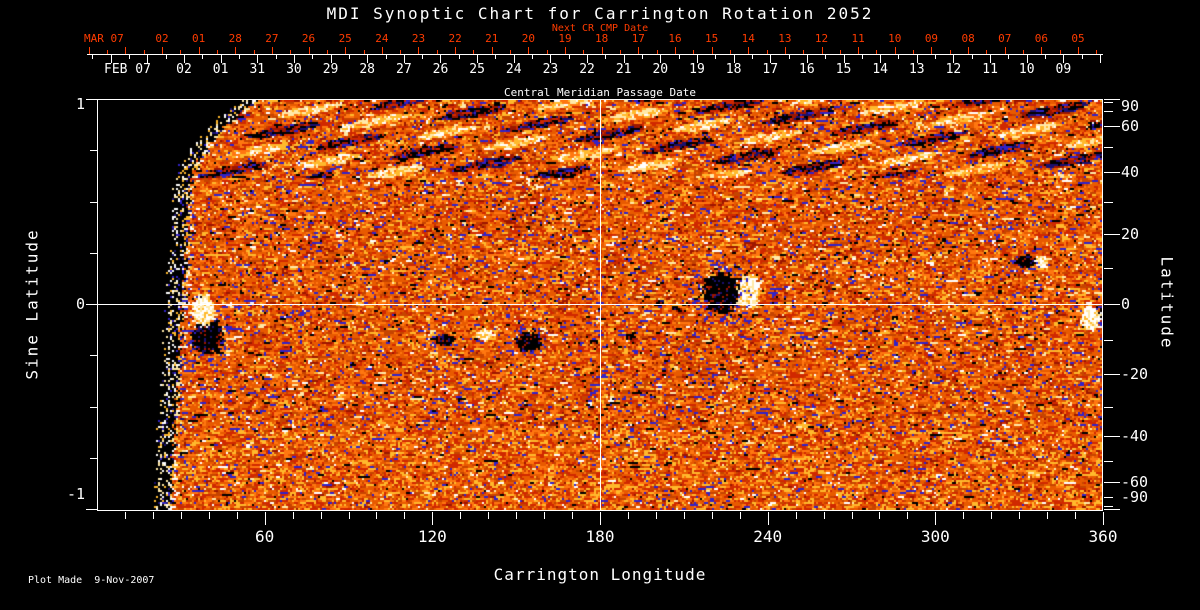 The width and height of the screenshot is (1200, 610). I want to click on left-tick-label: 0, so click(80, 304).